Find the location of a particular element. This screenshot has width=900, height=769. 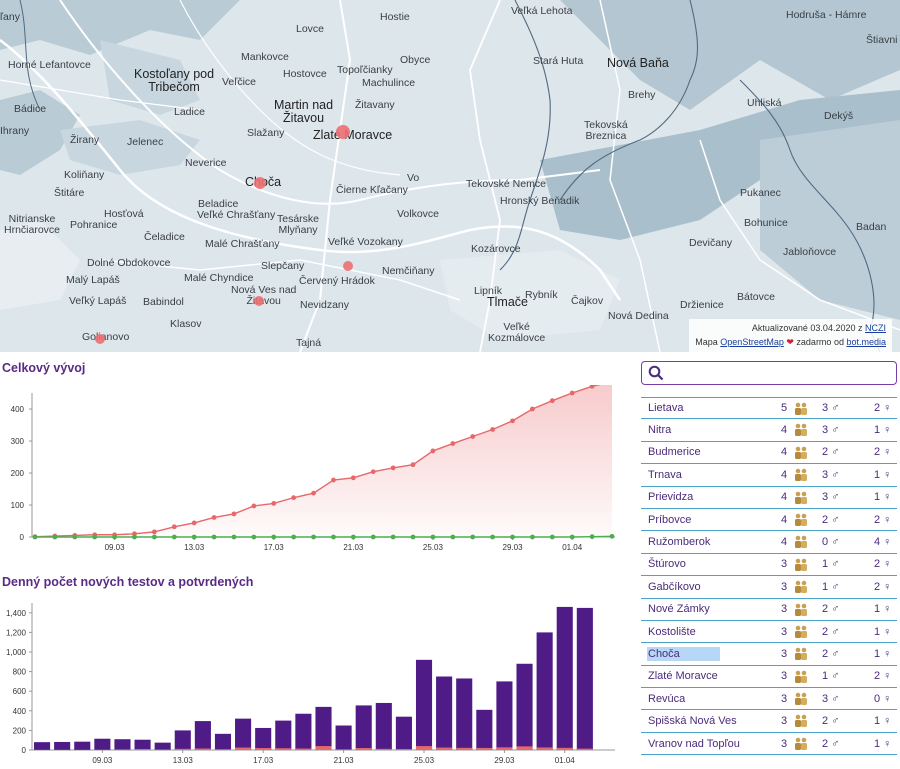

map-place-label: Tajná is located at coordinates (309, 343).